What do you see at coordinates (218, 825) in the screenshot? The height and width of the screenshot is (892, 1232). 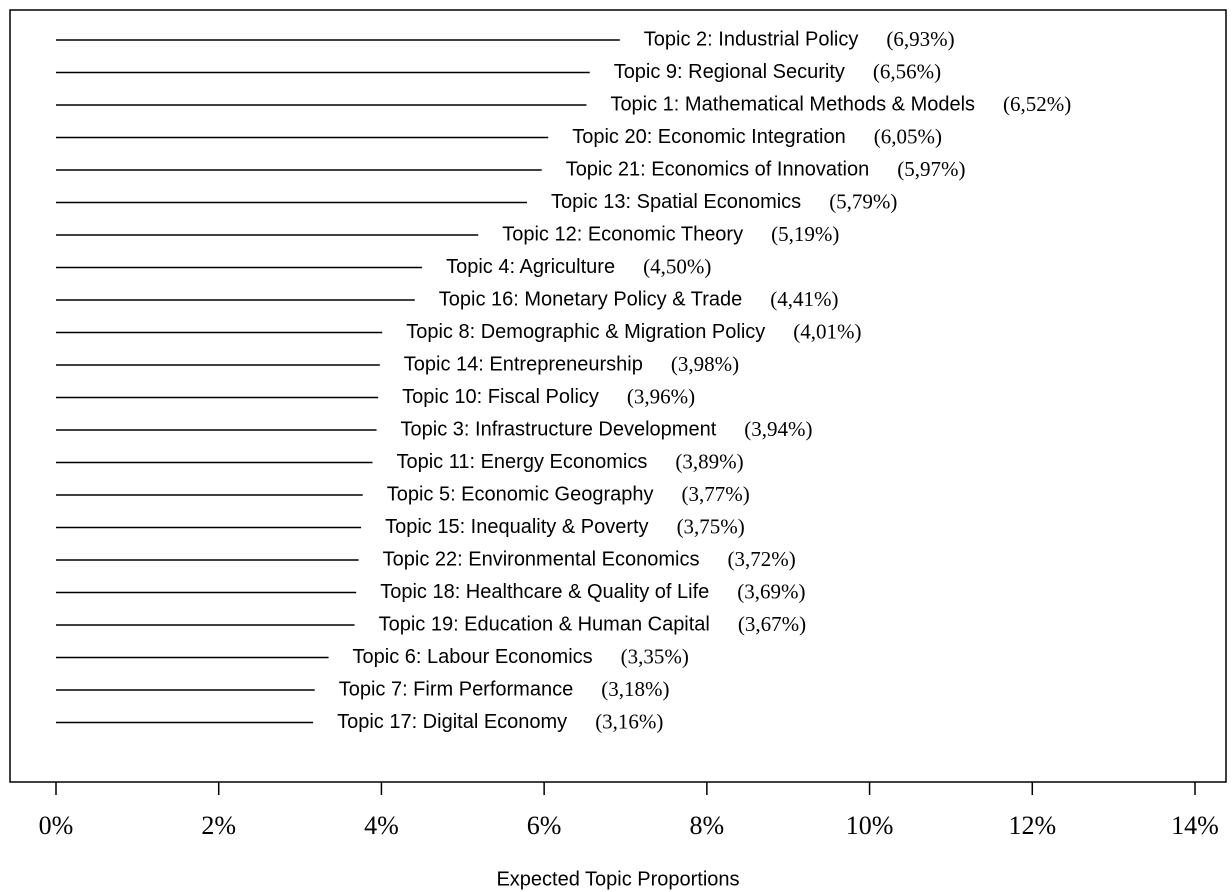 I see `x-tick-label: 2%` at bounding box center [218, 825].